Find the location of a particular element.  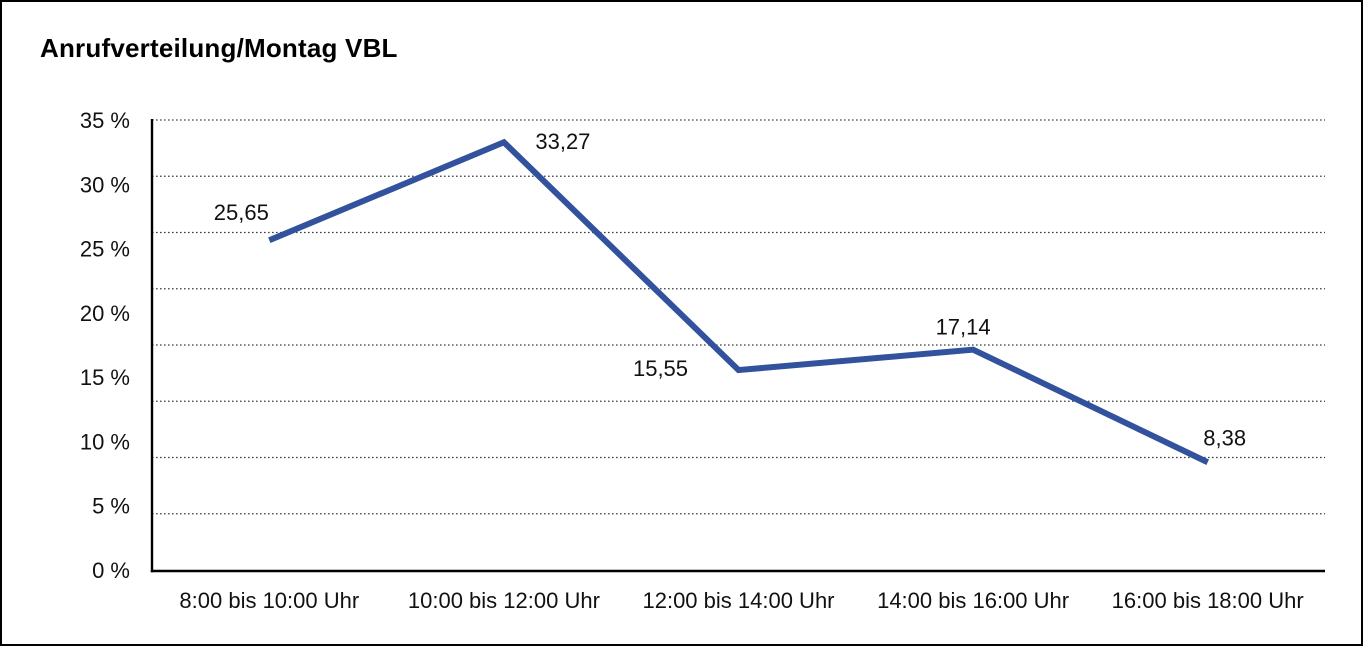

x-category-label: 14:00 bis 16:00 Uhr is located at coordinates (973, 600).